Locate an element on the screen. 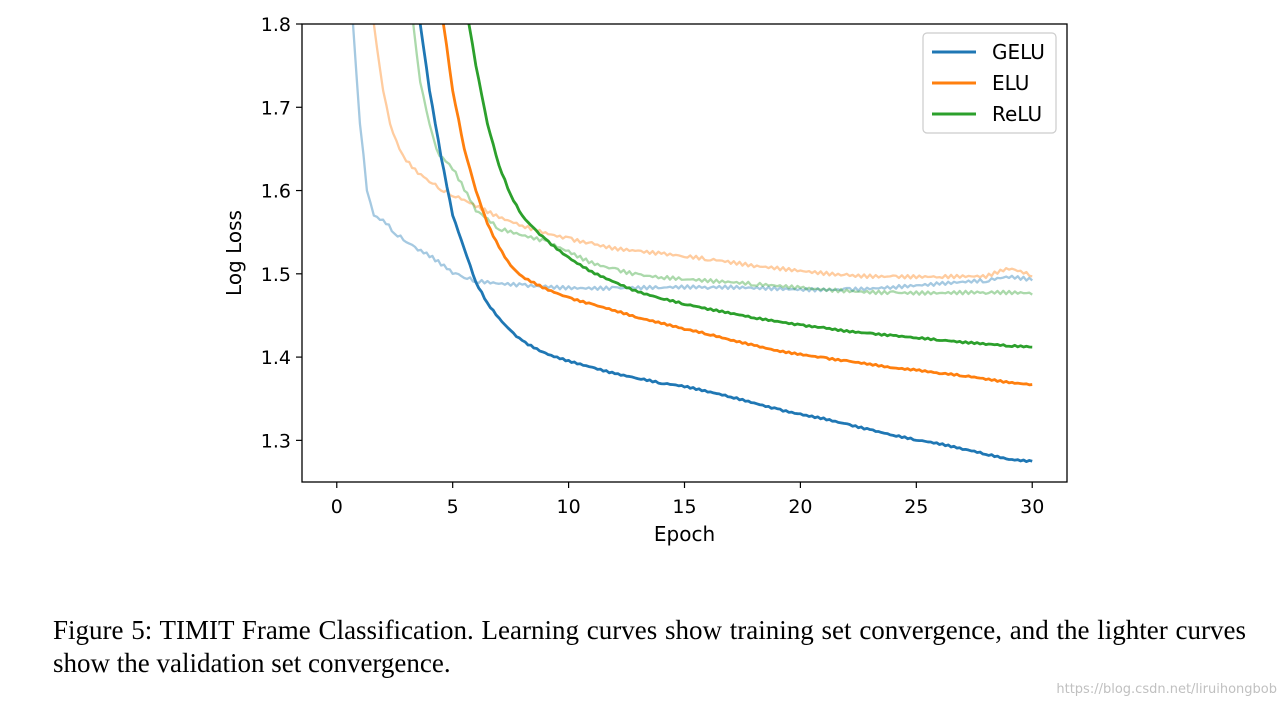 This screenshot has height=707, width=1287. legend: GELU ELU ReLU is located at coordinates (989, 83).